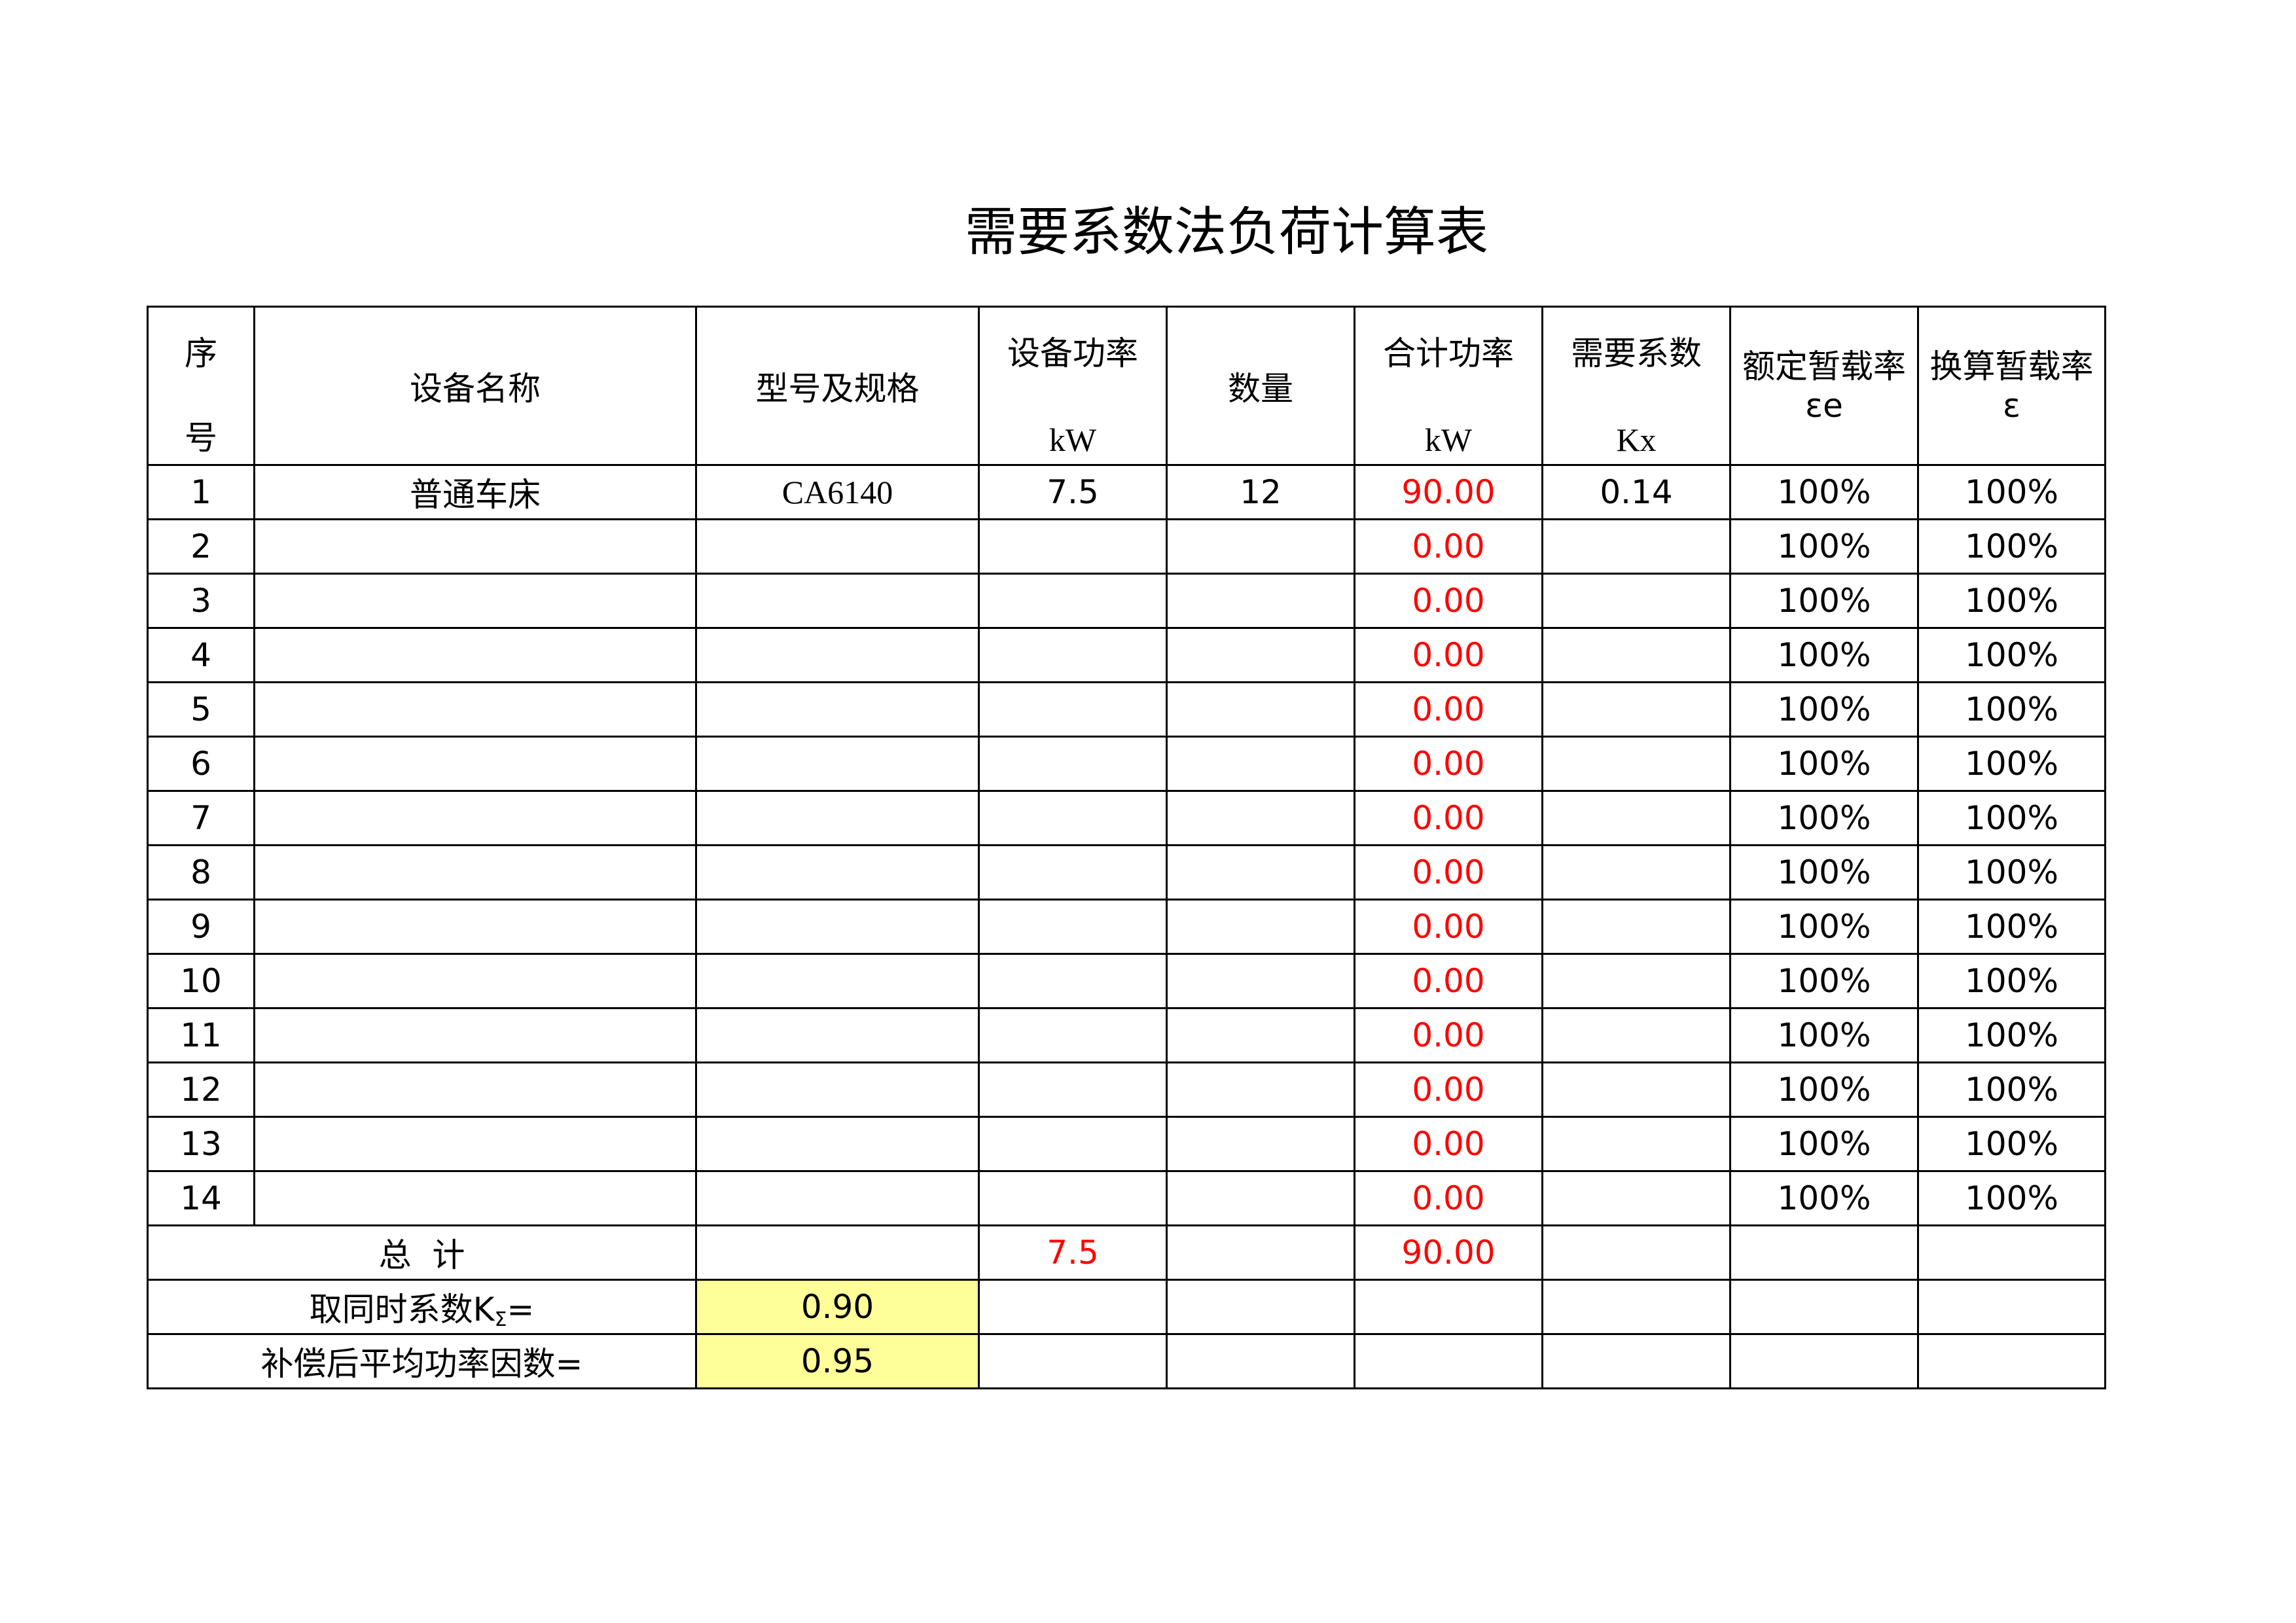 The height and width of the screenshot is (1623, 2296). What do you see at coordinates (201, 1144) in the screenshot?
I see `cell-no: 13` at bounding box center [201, 1144].